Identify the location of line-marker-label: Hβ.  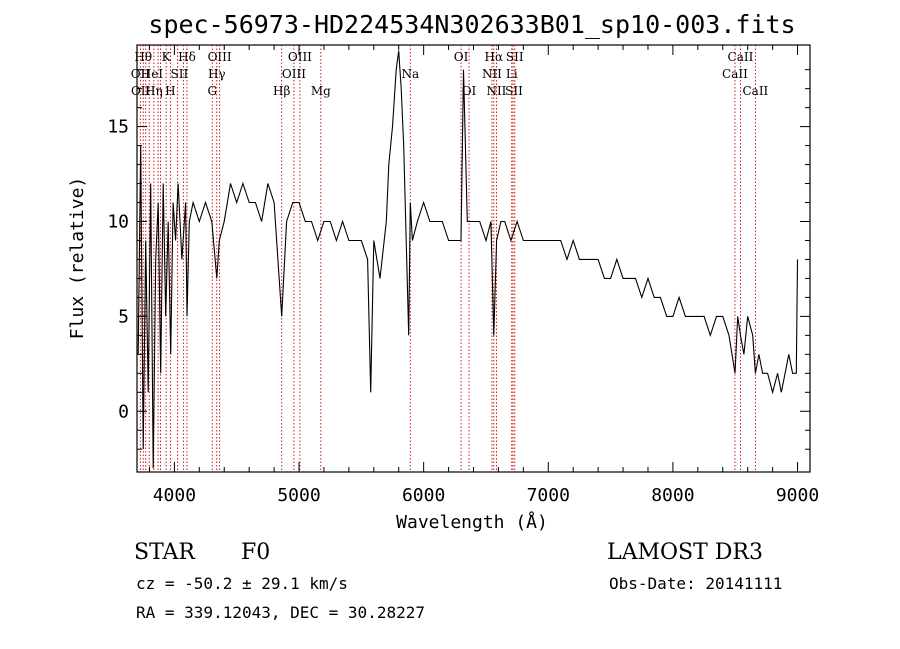
(281, 91).